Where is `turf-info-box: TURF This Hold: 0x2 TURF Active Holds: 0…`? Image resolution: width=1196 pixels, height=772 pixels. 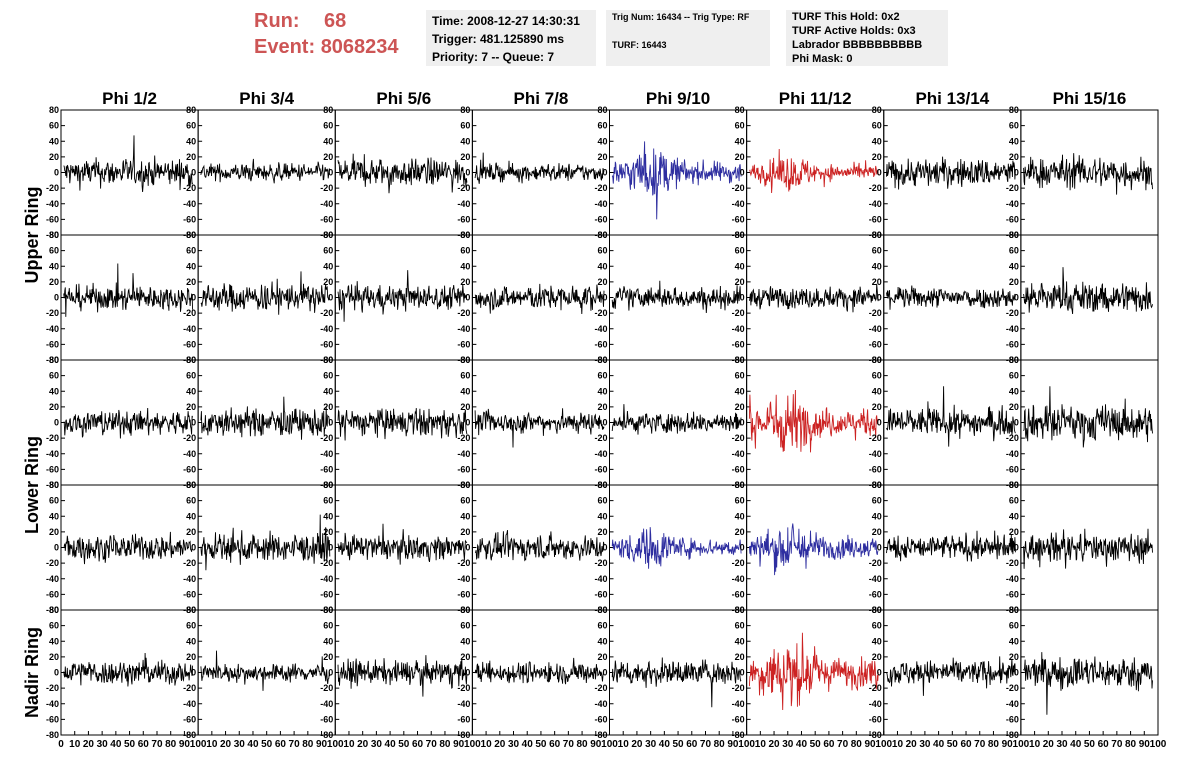
turf-info-box: TURF This Hold: 0x2 TURF Active Holds: 0… is located at coordinates (867, 38).